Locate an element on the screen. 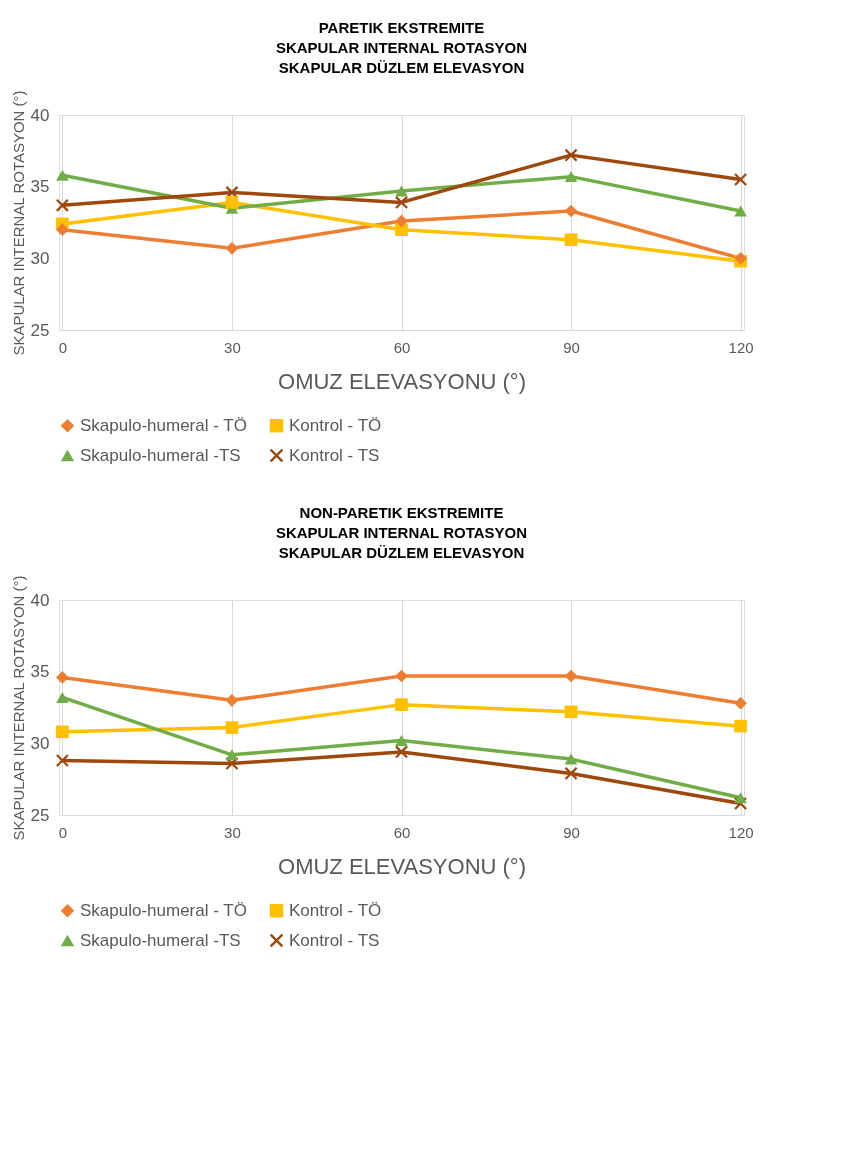 Image resolution: width=849 pixels, height=1157 pixels. text: PARETIK EKSTREMITE is located at coordinates (401, 27).